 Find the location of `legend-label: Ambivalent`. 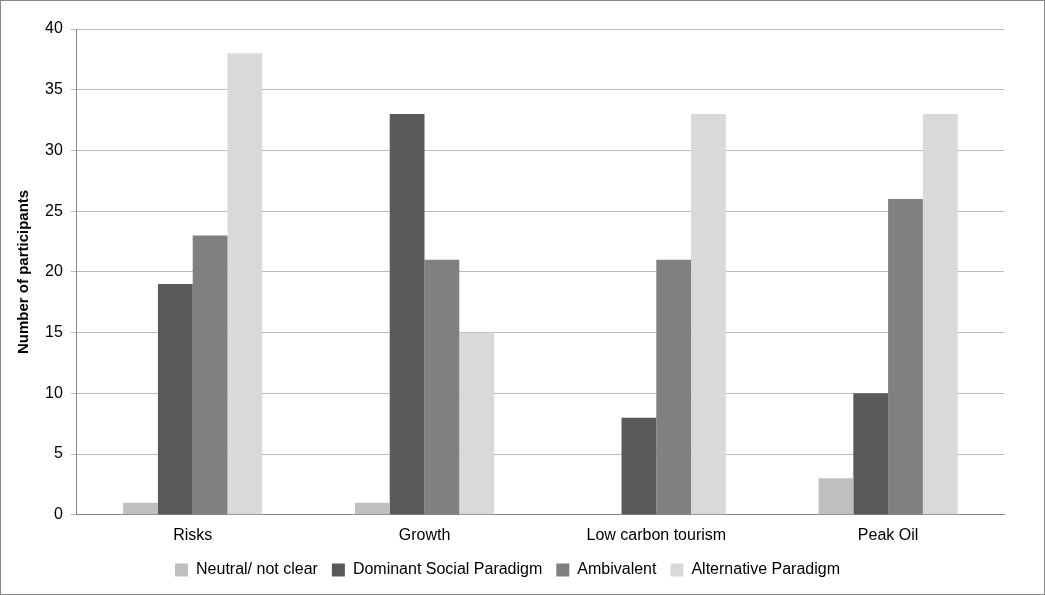

legend-label: Ambivalent is located at coordinates (617, 569).